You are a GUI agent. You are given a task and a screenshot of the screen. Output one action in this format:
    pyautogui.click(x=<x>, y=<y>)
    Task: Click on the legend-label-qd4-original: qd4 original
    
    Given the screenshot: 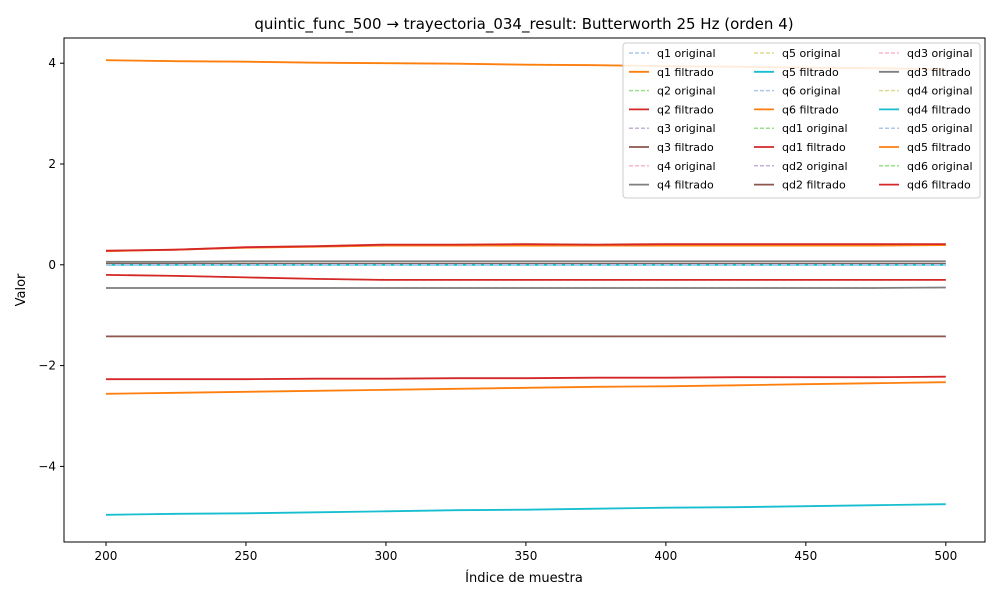 What is the action you would take?
    pyautogui.click(x=940, y=91)
    